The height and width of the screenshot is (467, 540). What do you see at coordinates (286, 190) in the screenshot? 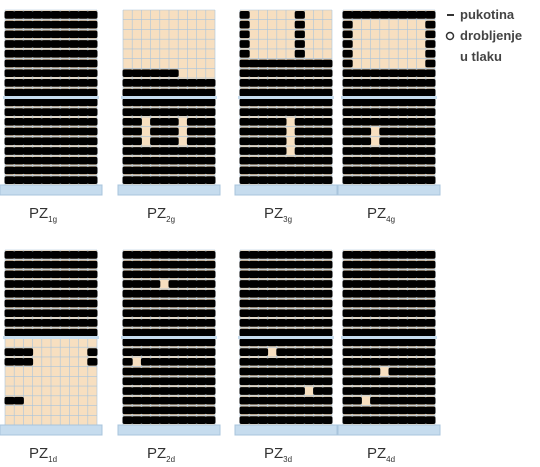
I see `foundation` at bounding box center [286, 190].